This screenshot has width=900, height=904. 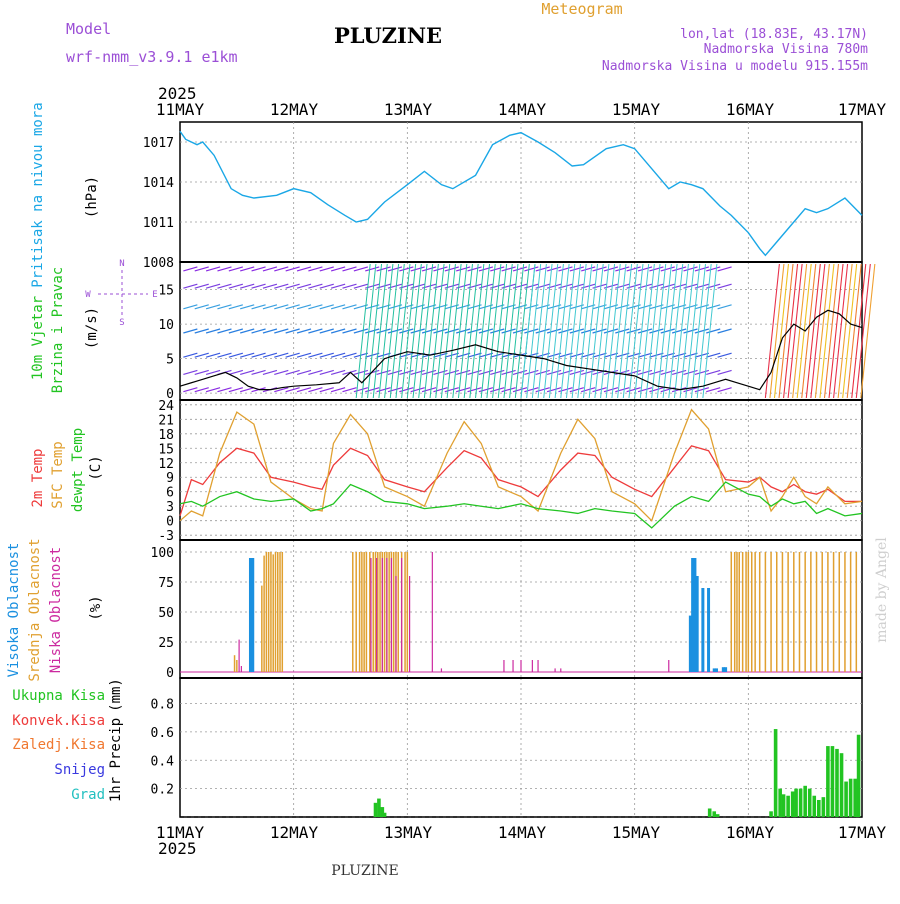 I want to click on ytick-label: 9, so click(x=170, y=478).